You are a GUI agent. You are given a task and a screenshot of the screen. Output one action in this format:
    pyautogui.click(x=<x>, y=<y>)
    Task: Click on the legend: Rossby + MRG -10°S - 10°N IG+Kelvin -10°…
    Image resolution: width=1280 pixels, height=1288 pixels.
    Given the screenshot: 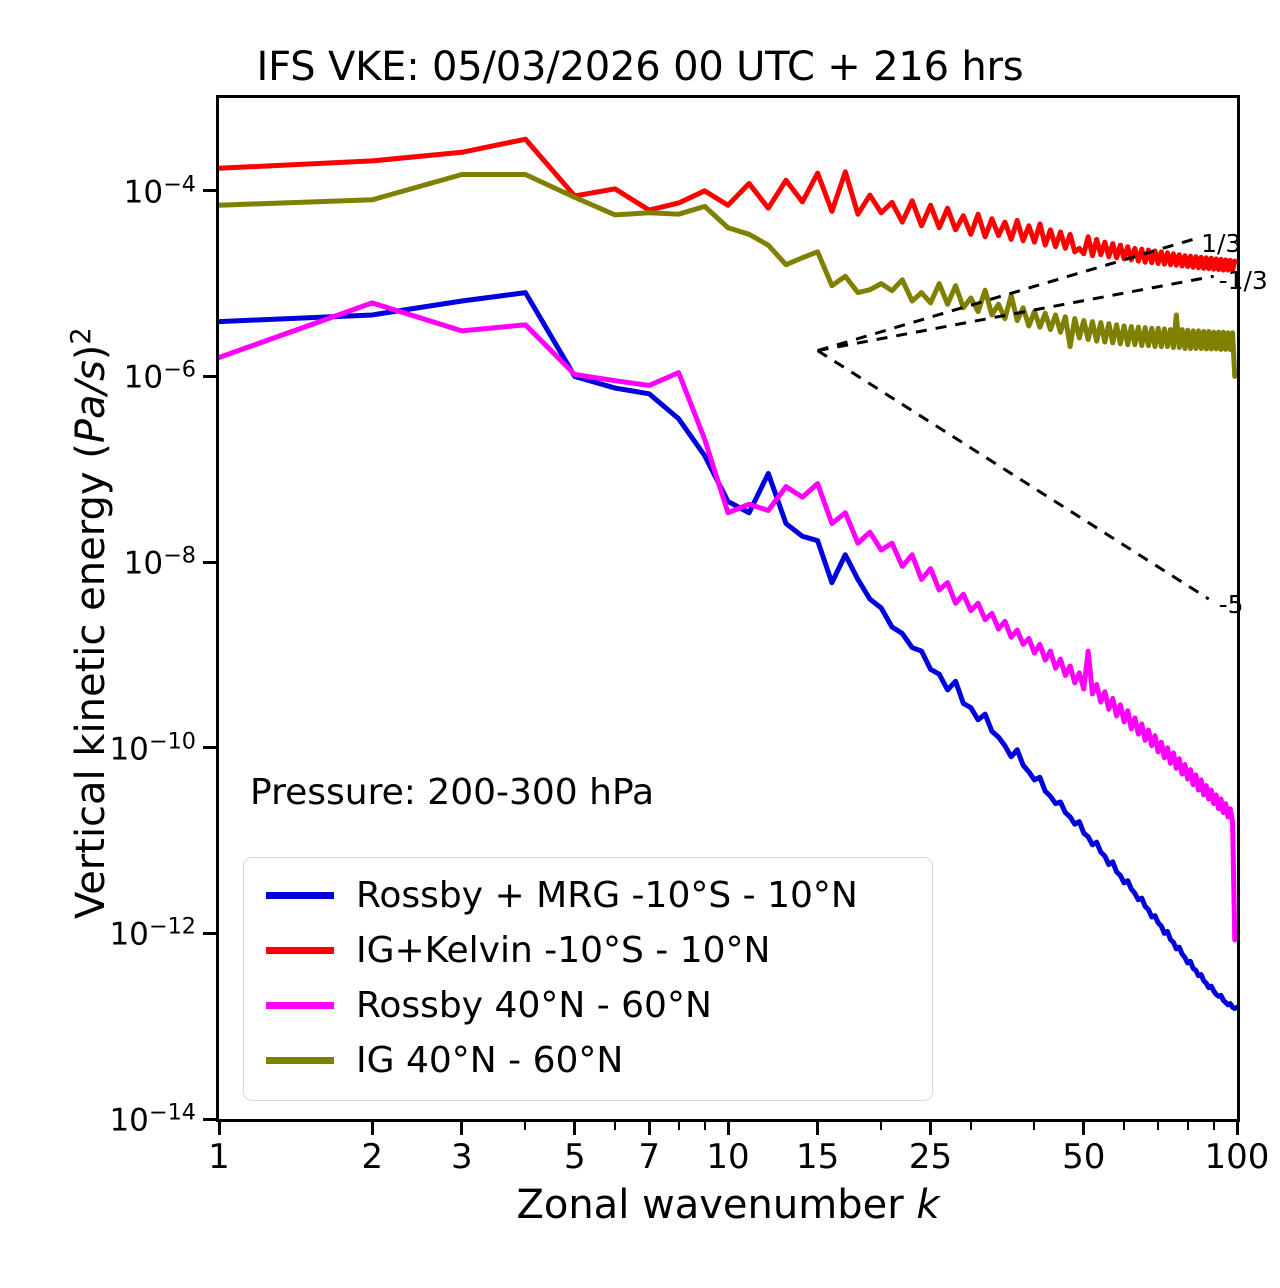 What is the action you would take?
    pyautogui.click(x=588, y=979)
    